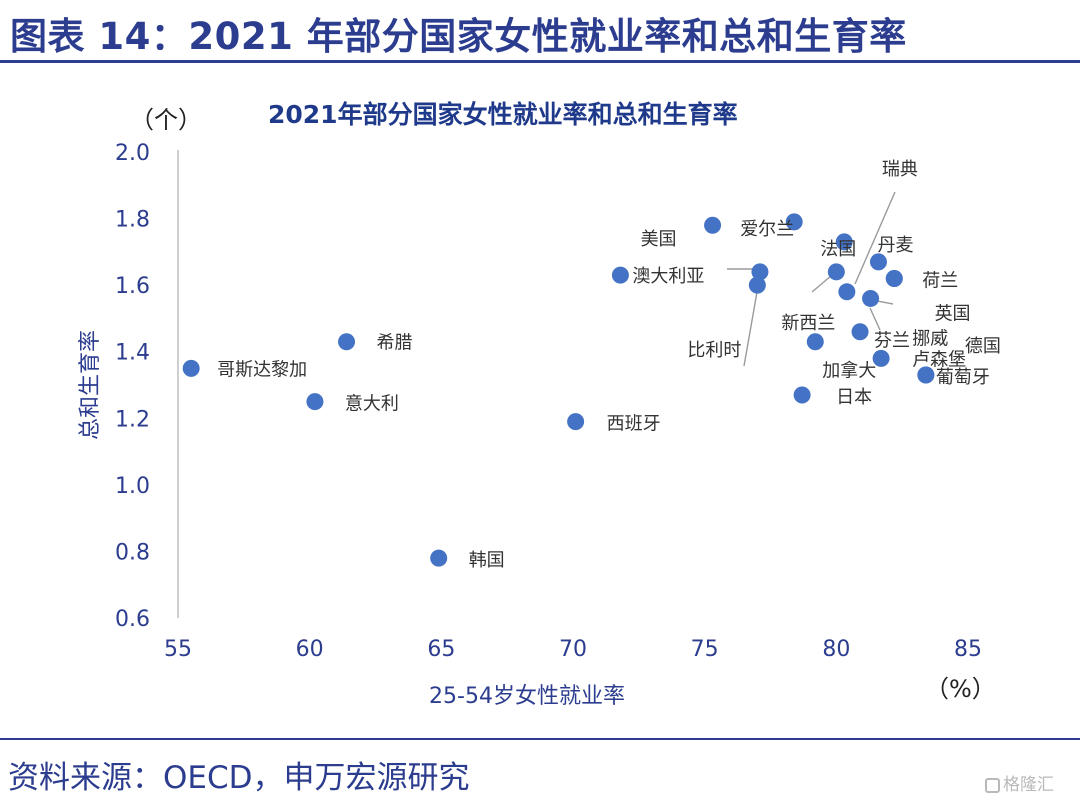 The width and height of the screenshot is (1080, 801). What do you see at coordinates (953, 313) in the screenshot?
I see `data-label: 英国` at bounding box center [953, 313].